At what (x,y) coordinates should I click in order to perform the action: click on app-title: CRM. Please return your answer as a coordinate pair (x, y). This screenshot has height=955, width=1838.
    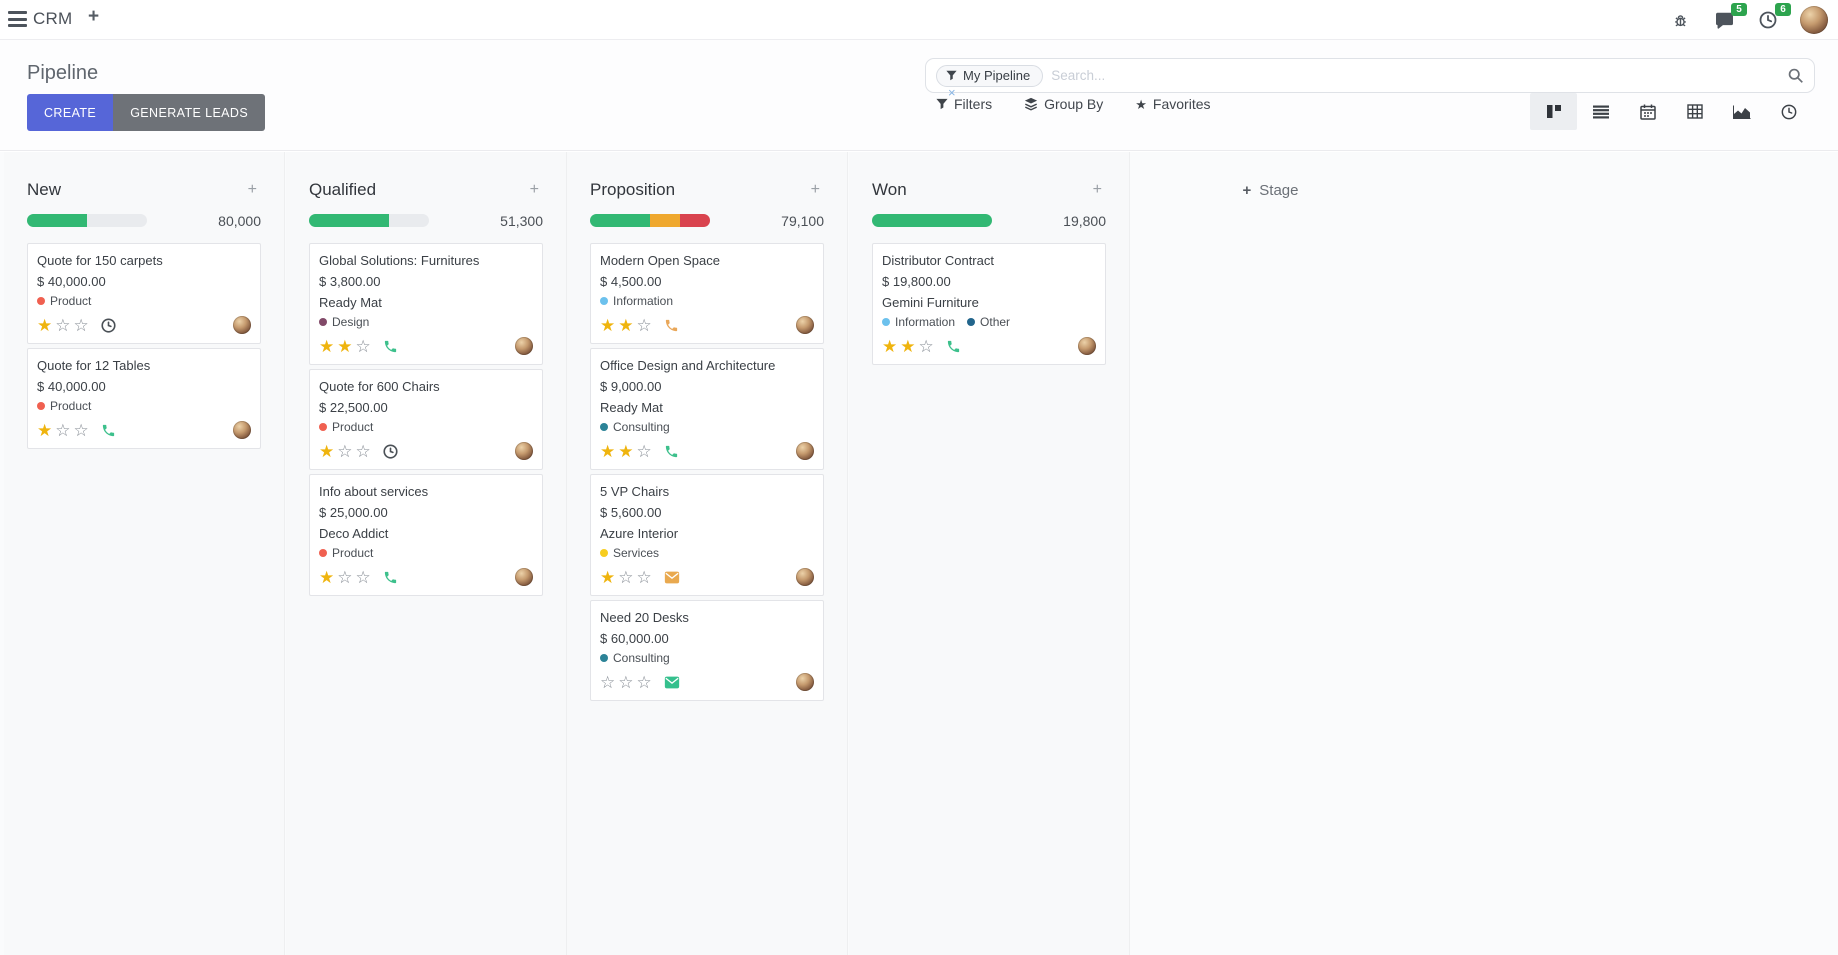
    Looking at the image, I should click on (53, 18).